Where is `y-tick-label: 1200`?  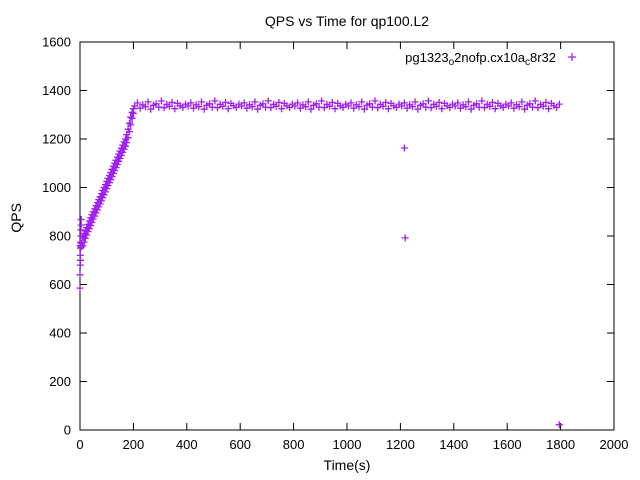 y-tick-label: 1200 is located at coordinates (56, 139).